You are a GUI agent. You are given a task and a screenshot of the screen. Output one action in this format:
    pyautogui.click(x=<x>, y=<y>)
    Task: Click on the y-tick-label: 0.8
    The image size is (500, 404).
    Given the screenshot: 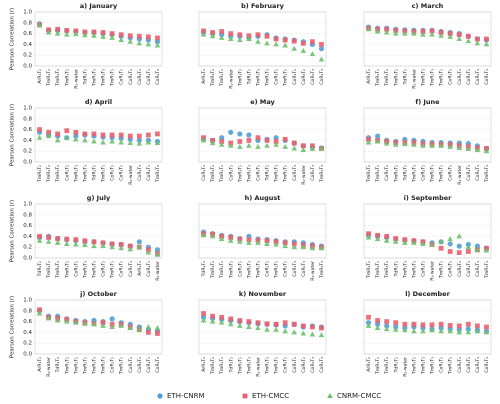 What is the action you would take?
    pyautogui.click(x=27, y=119)
    